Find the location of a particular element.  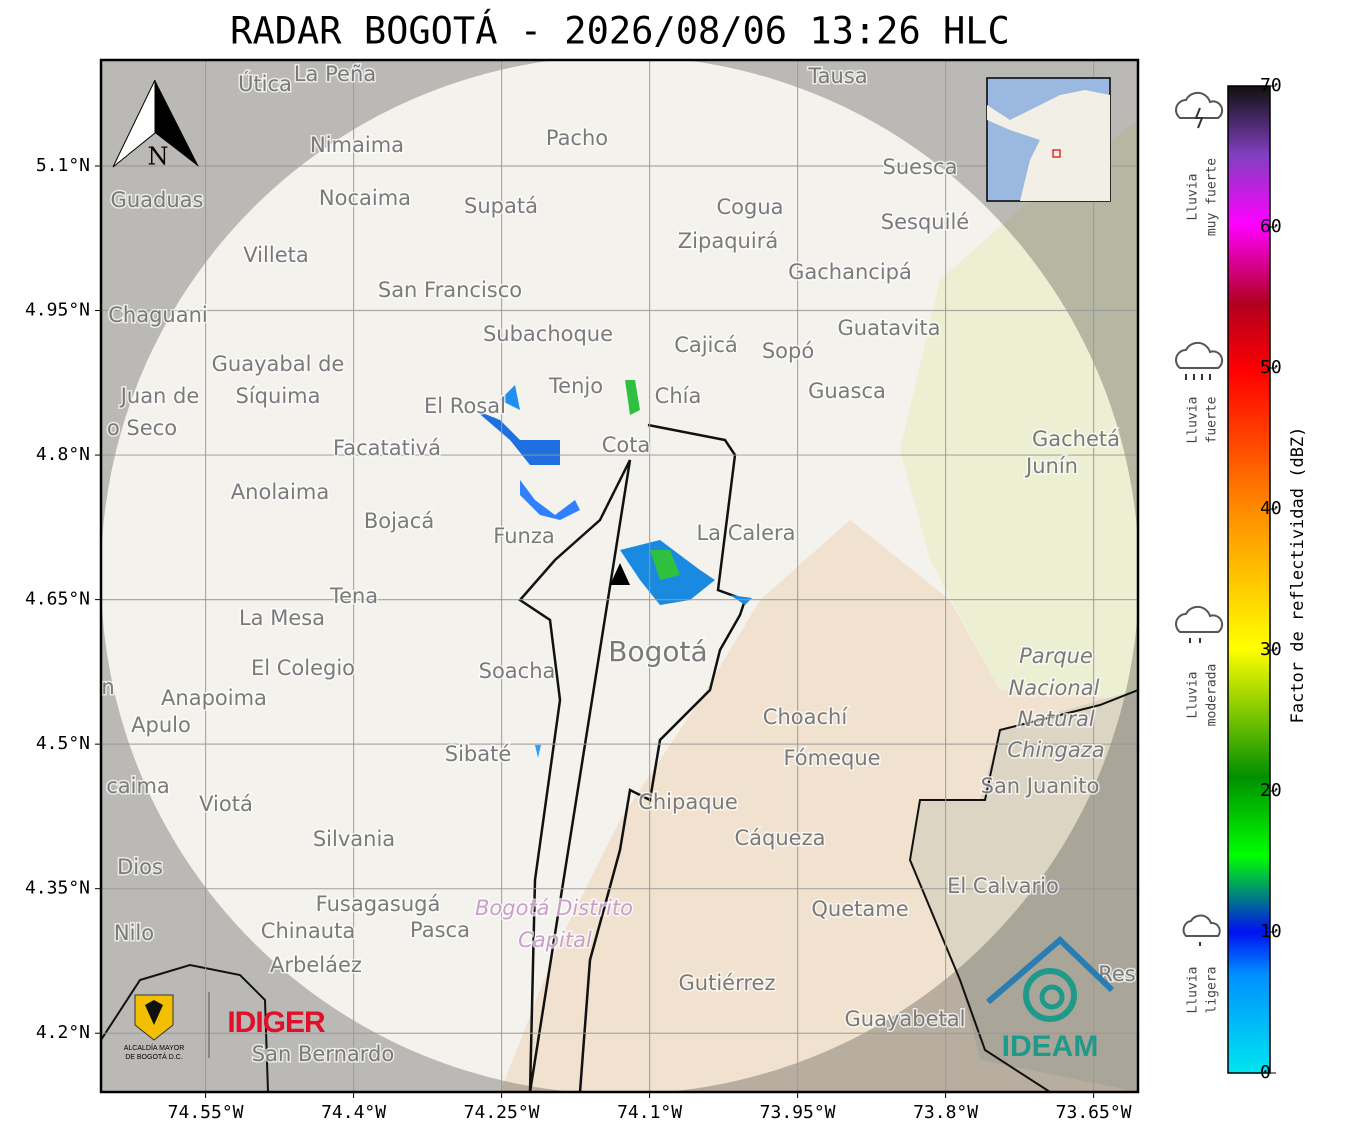

colorbar-label: Factor de reflectividad (dBZ) is located at coordinates (1298, 575).